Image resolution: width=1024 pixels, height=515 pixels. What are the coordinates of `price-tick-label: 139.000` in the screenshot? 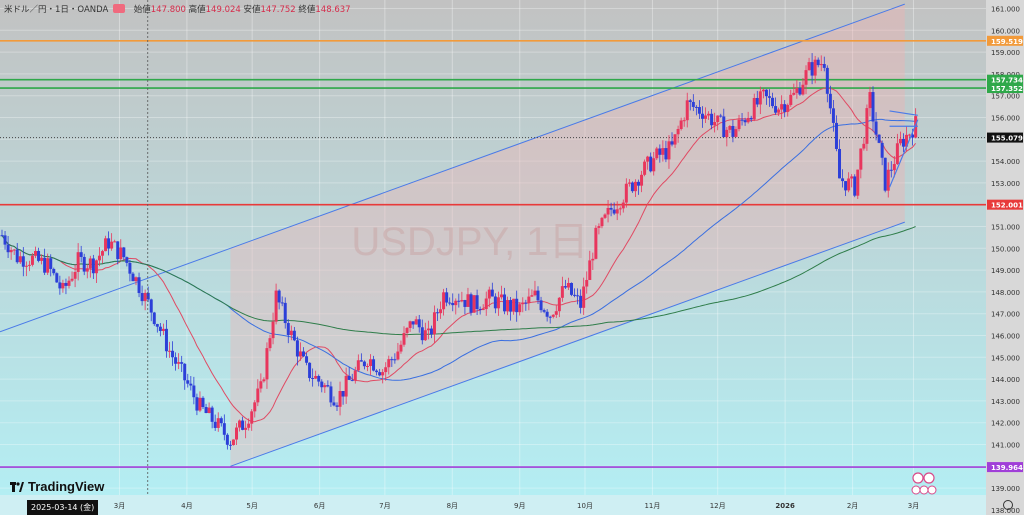 It's located at (1005, 489).